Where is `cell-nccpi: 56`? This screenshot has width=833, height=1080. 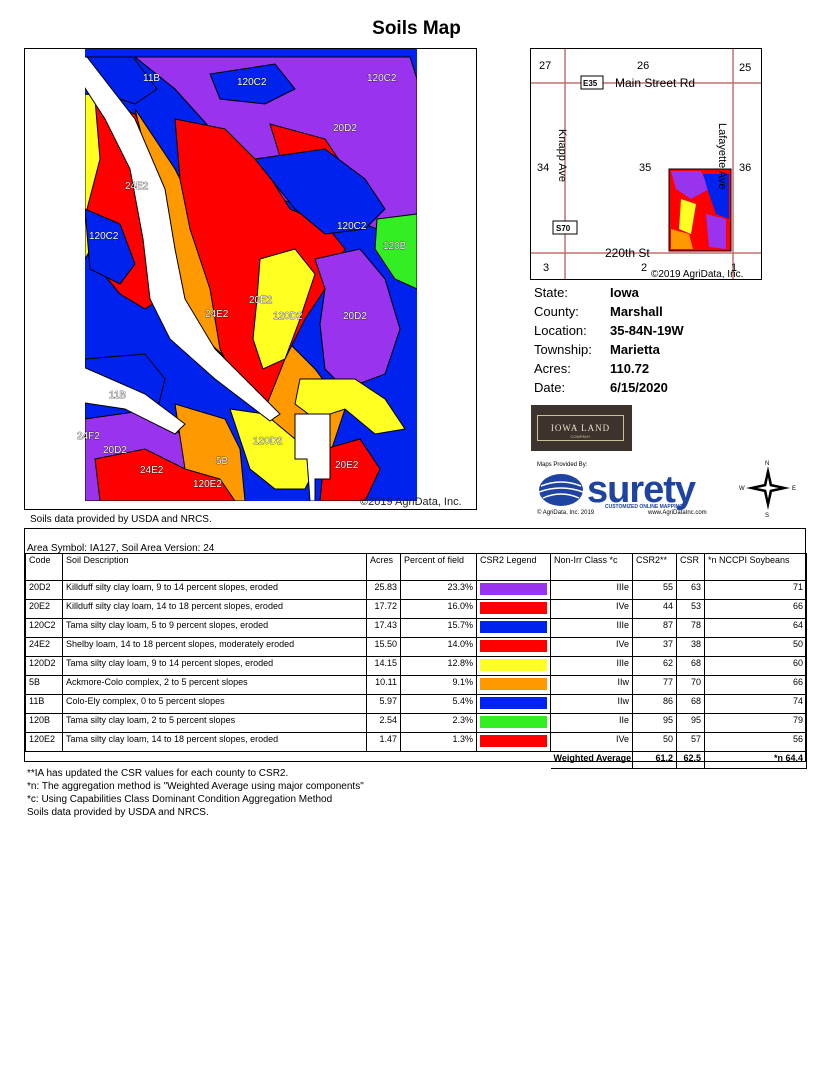
cell-nccpi: 56 is located at coordinates (755, 742).